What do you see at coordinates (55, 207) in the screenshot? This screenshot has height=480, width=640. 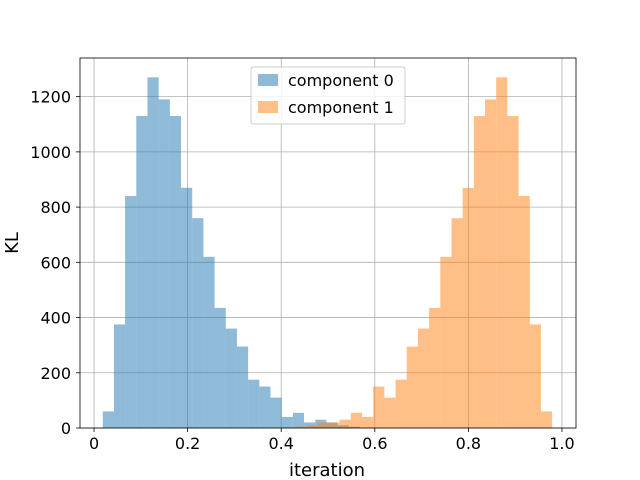 I see `y-tick-label: 800` at bounding box center [55, 207].